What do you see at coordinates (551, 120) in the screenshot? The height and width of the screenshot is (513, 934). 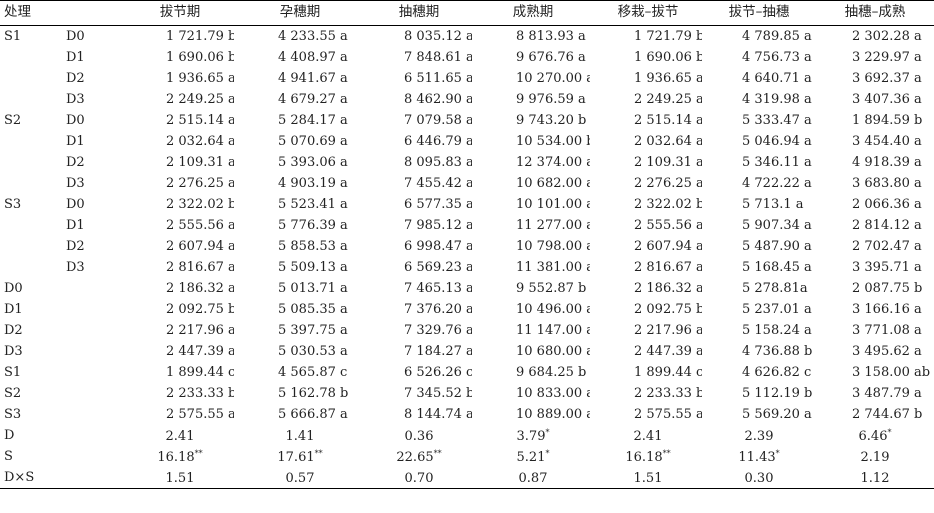 I see `table-cell: 9 743.20 b` at bounding box center [551, 120].